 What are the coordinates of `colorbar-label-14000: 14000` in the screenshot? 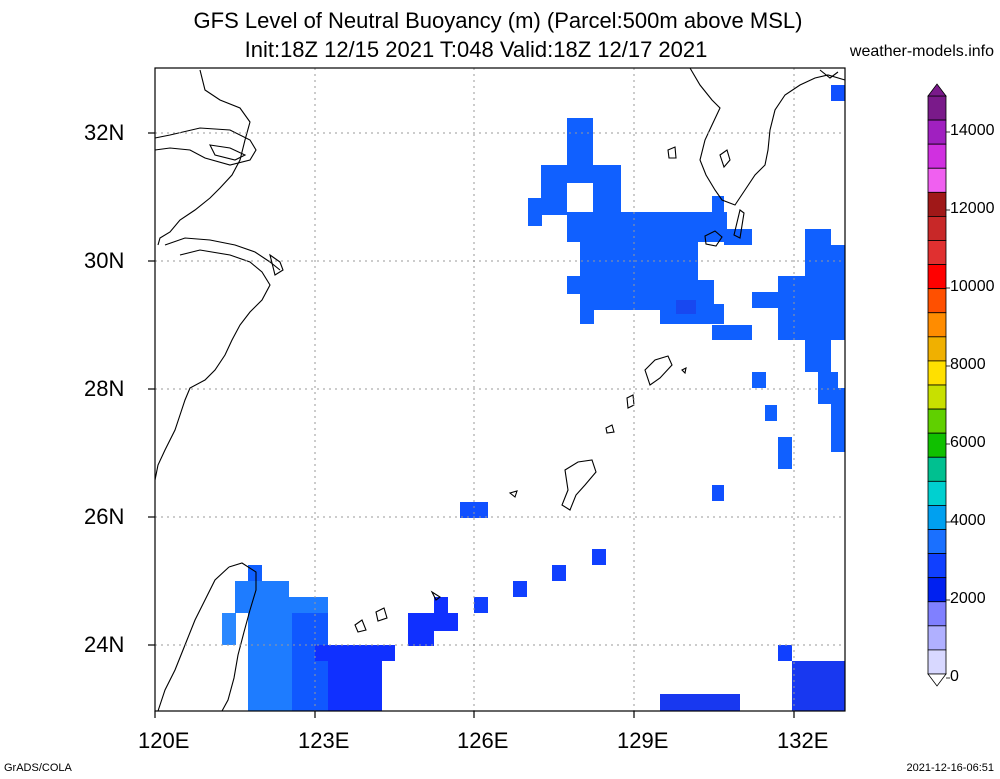 It's located at (972, 130).